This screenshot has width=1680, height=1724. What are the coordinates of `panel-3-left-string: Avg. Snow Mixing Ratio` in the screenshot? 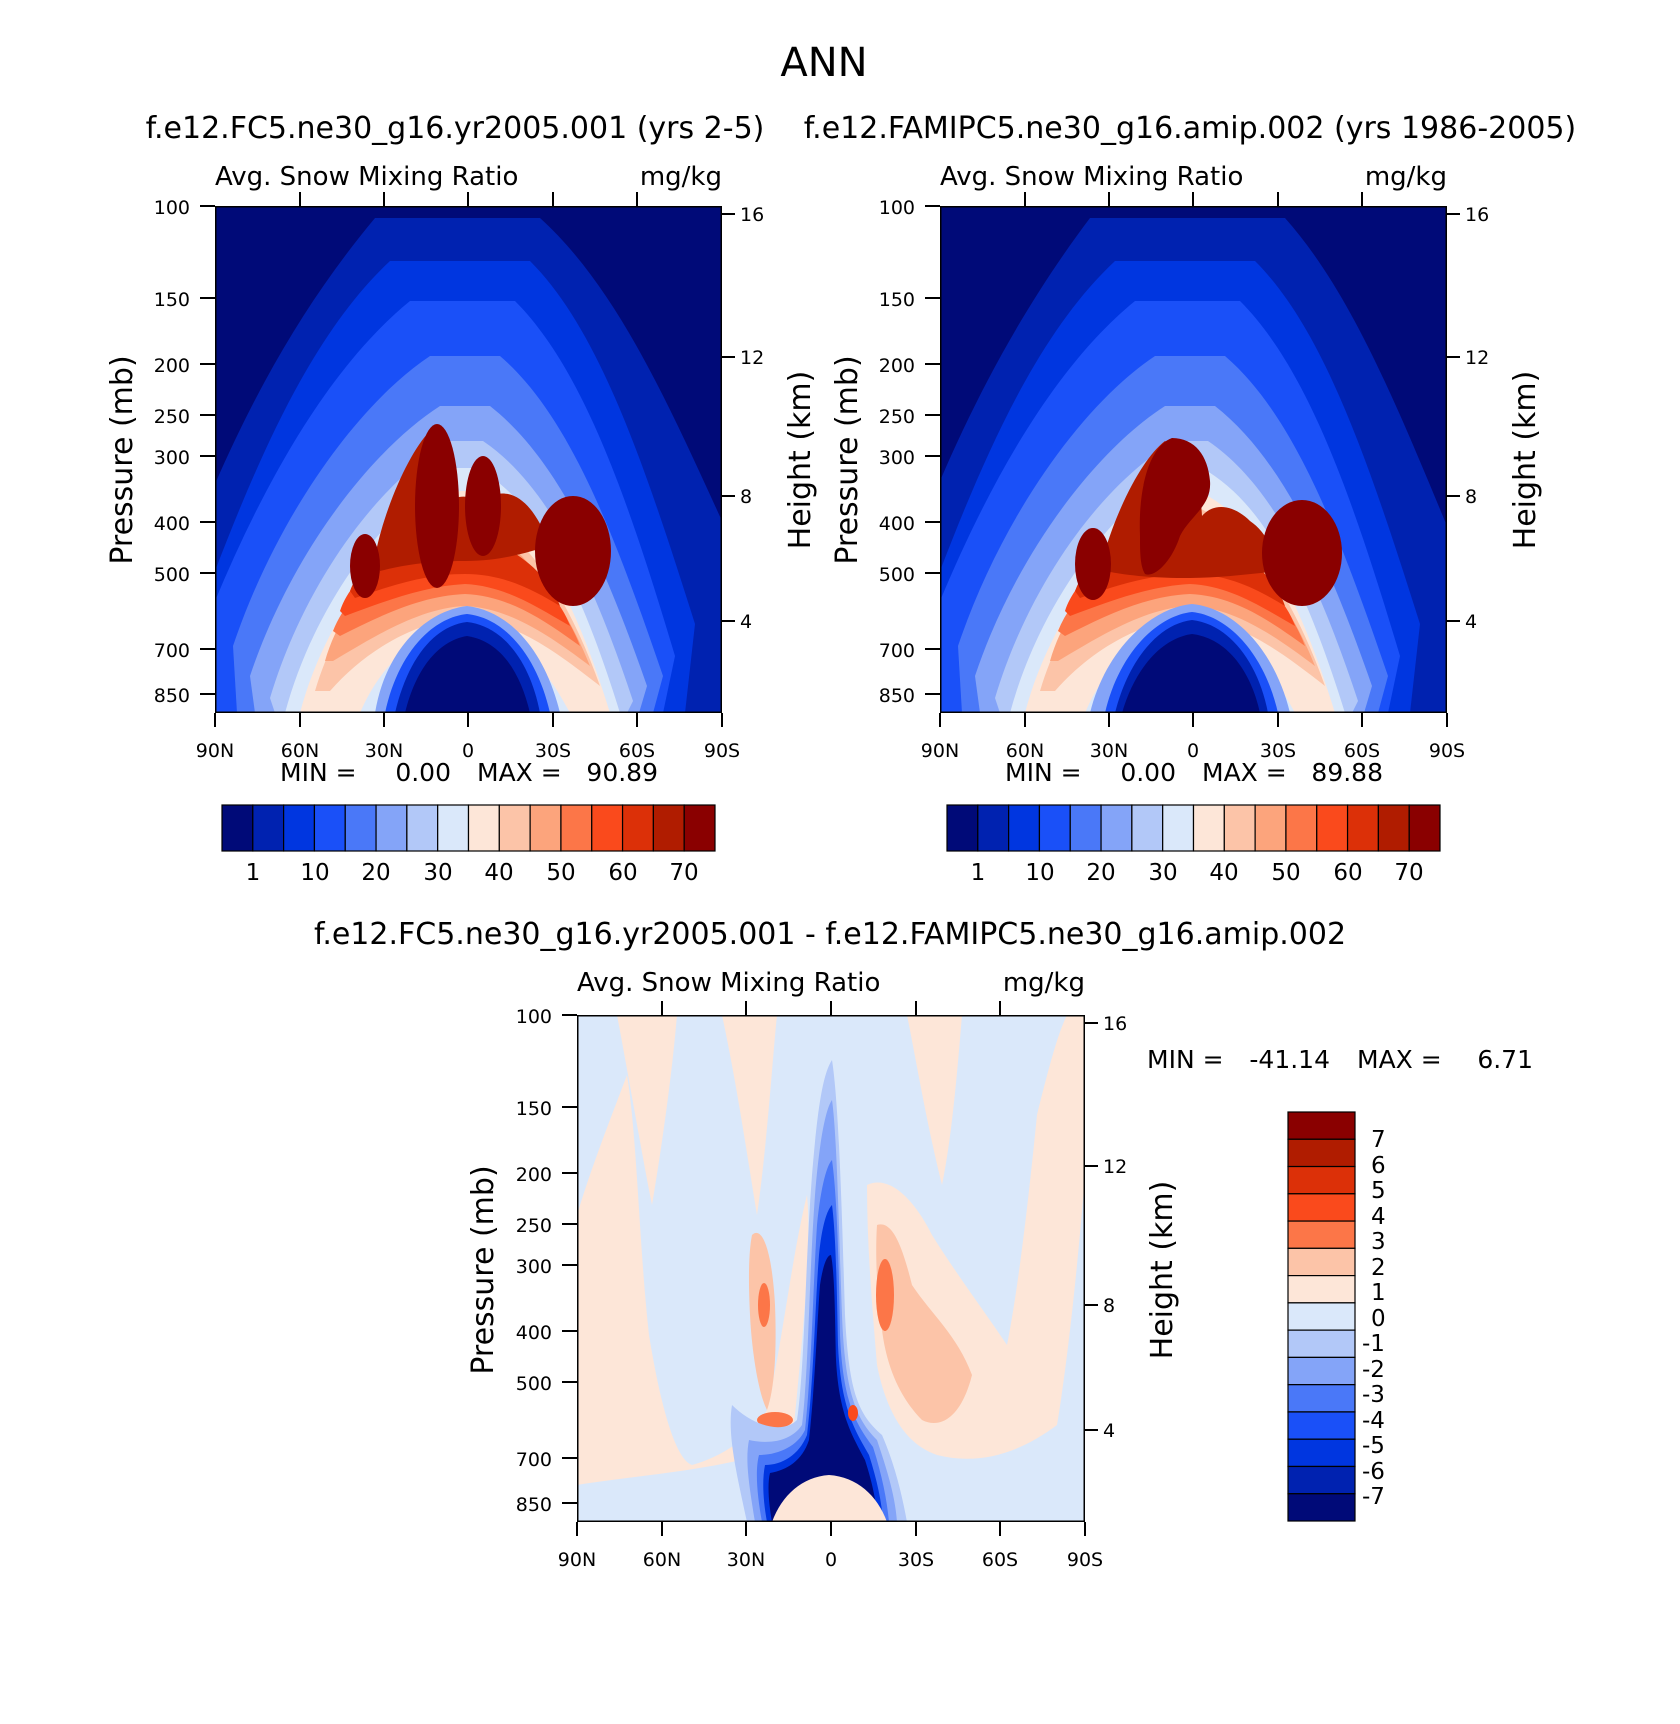 It's located at (728, 983).